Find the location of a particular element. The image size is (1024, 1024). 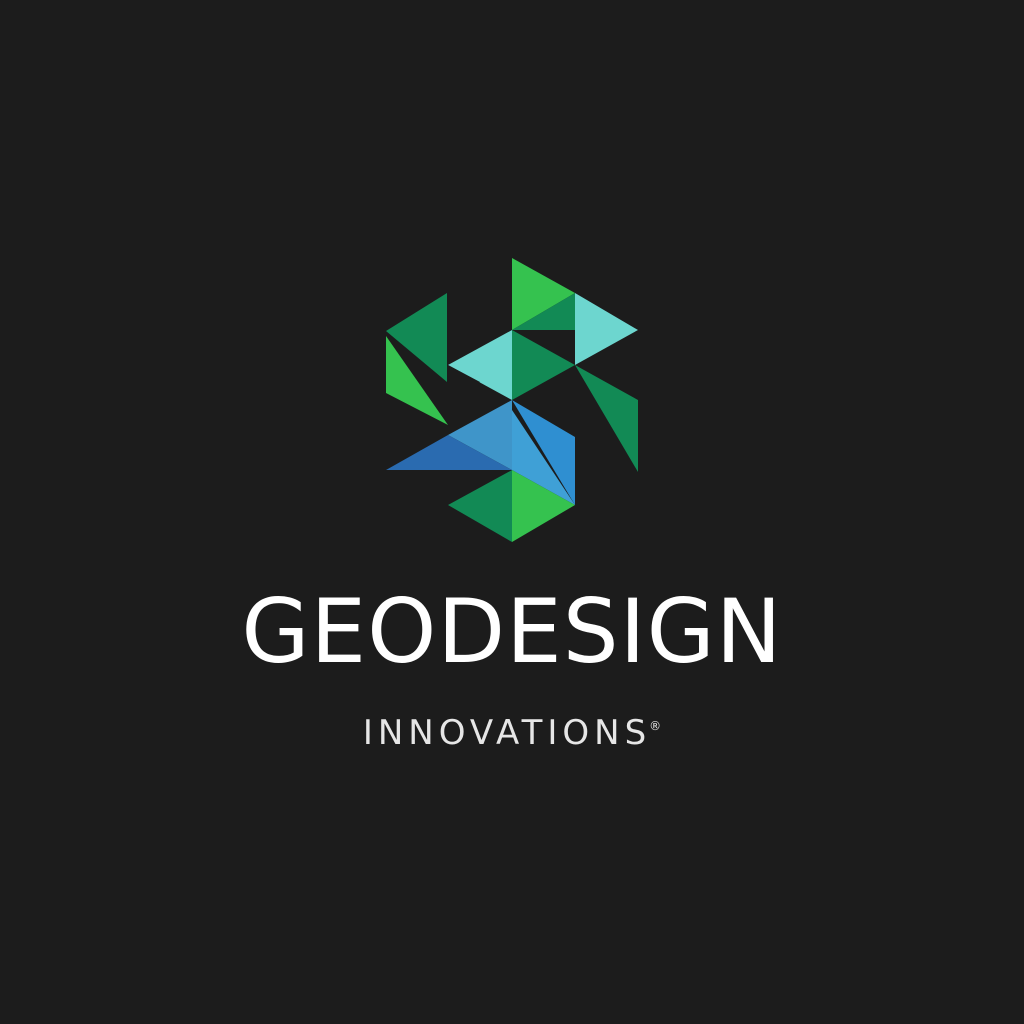

registered-mark: ® is located at coordinates (655, 726).